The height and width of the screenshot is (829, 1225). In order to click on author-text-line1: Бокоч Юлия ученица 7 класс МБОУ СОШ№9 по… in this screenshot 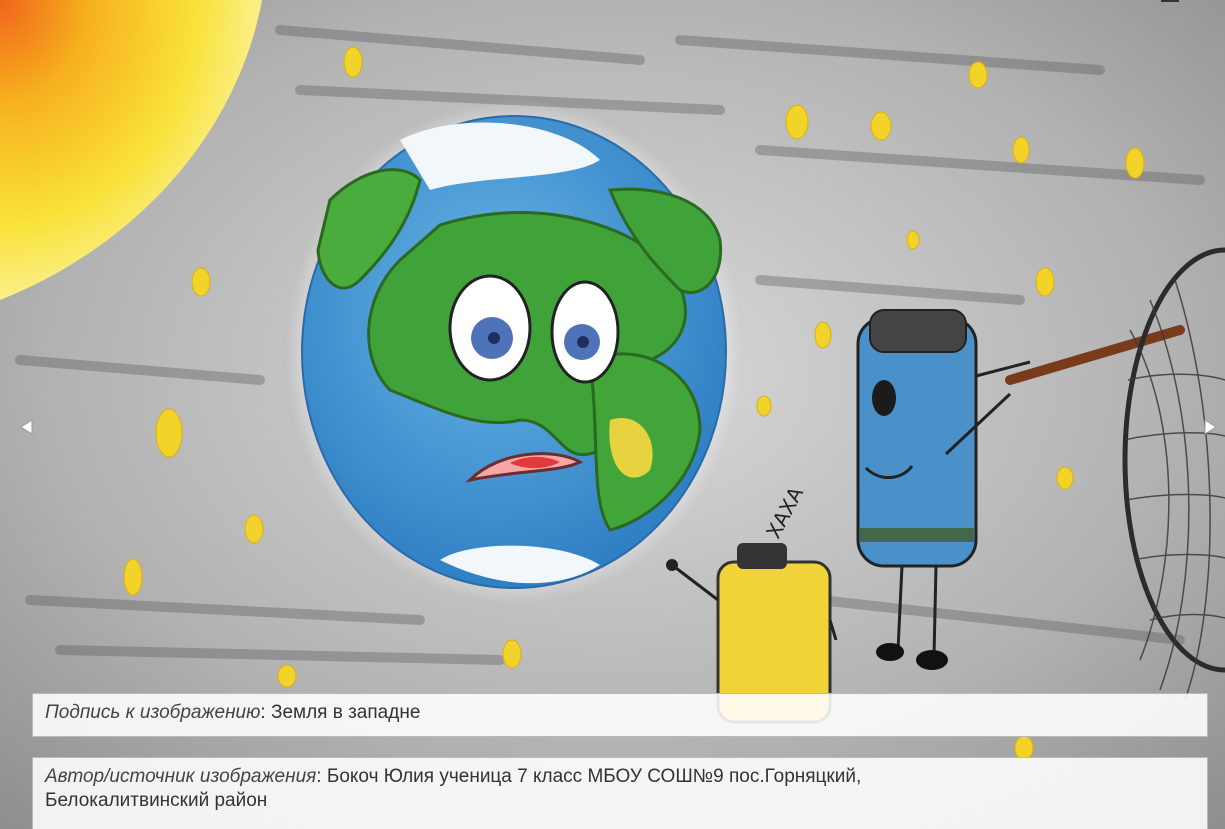, I will do `click(594, 776)`.